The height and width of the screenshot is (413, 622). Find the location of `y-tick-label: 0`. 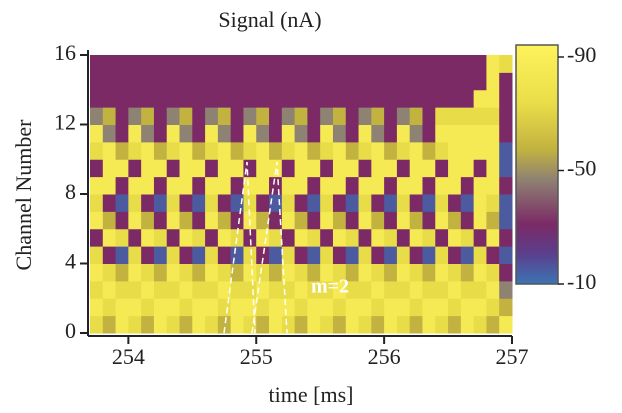

y-tick-label: 0 is located at coordinates (70, 330).